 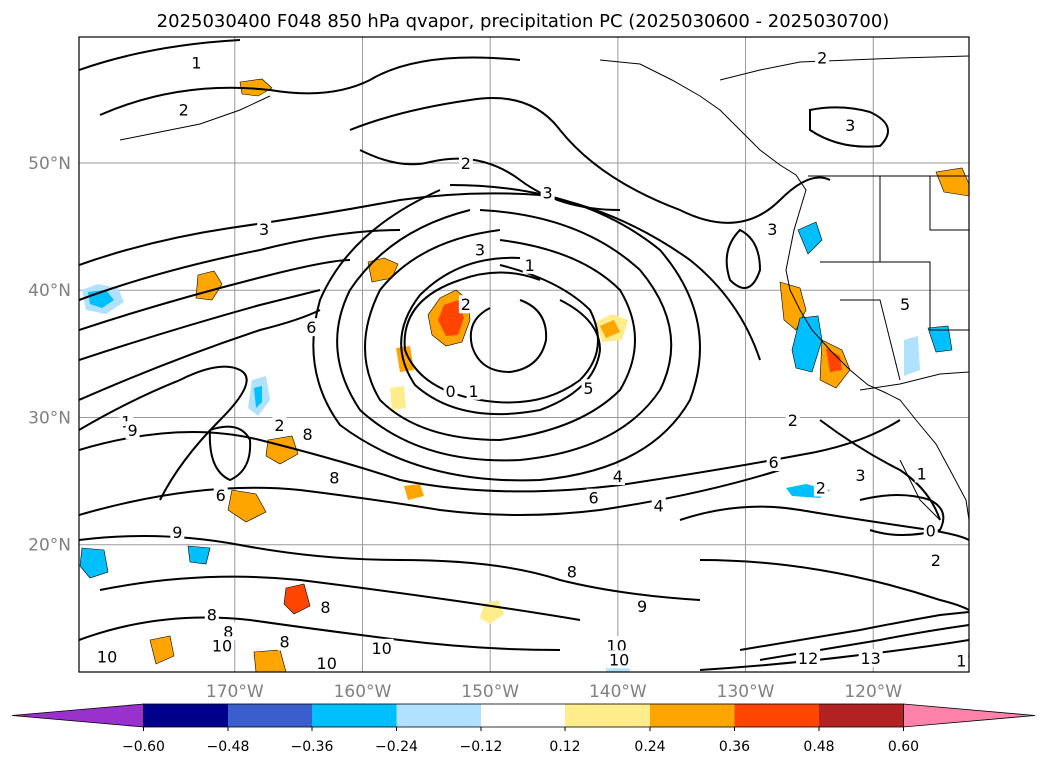 What do you see at coordinates (873, 692) in the screenshot?
I see `lon-tick-label: 120°W` at bounding box center [873, 692].